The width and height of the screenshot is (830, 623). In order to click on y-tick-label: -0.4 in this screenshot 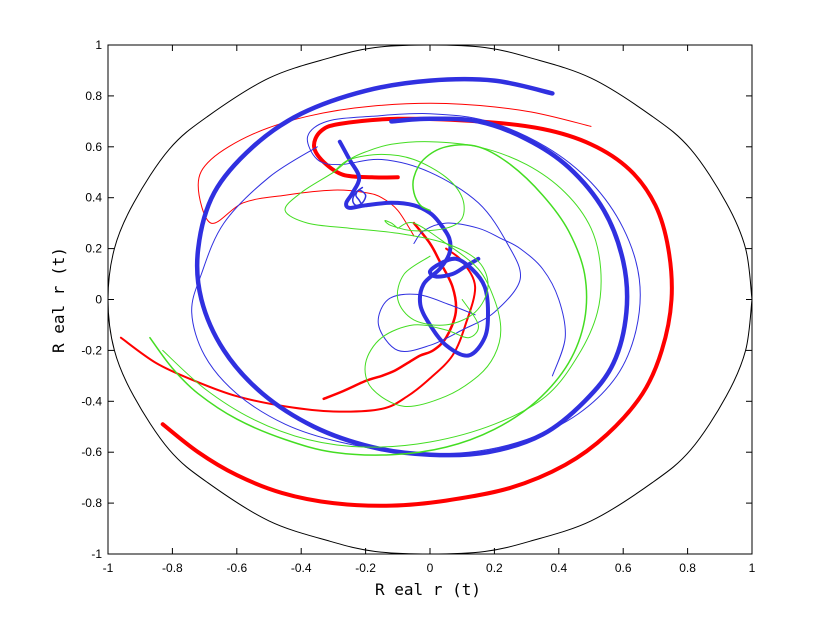, I will do `click(91, 401)`.